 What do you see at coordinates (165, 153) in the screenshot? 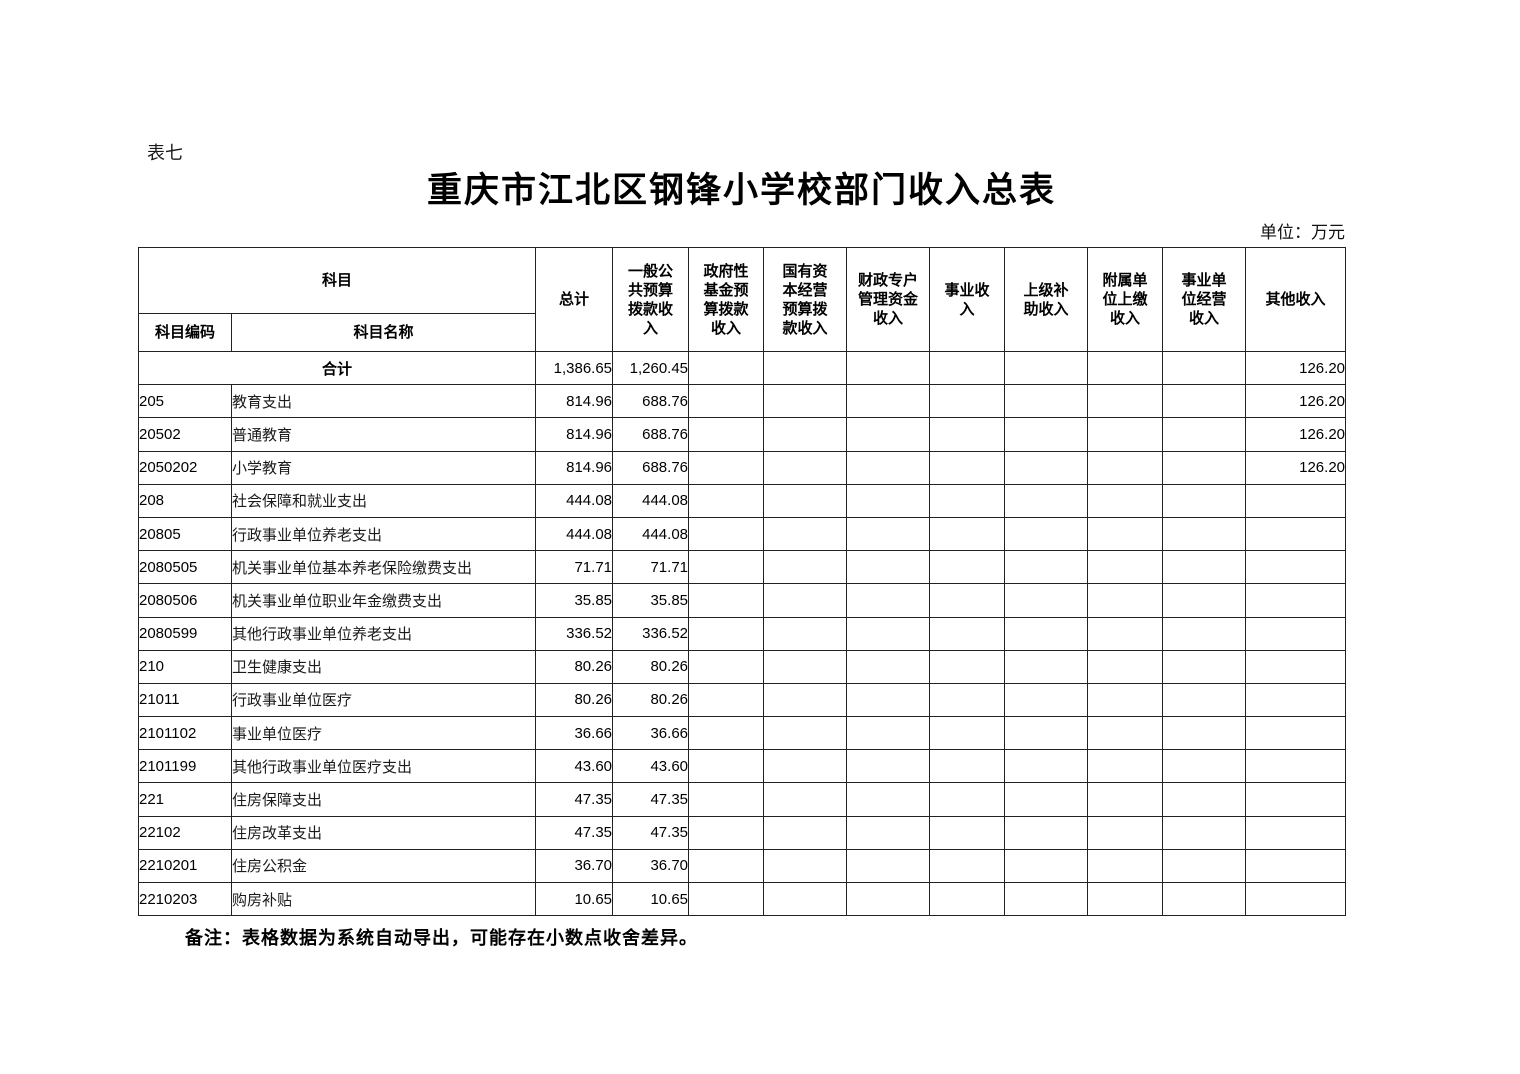
I see `table-number-label: 表七` at bounding box center [165, 153].